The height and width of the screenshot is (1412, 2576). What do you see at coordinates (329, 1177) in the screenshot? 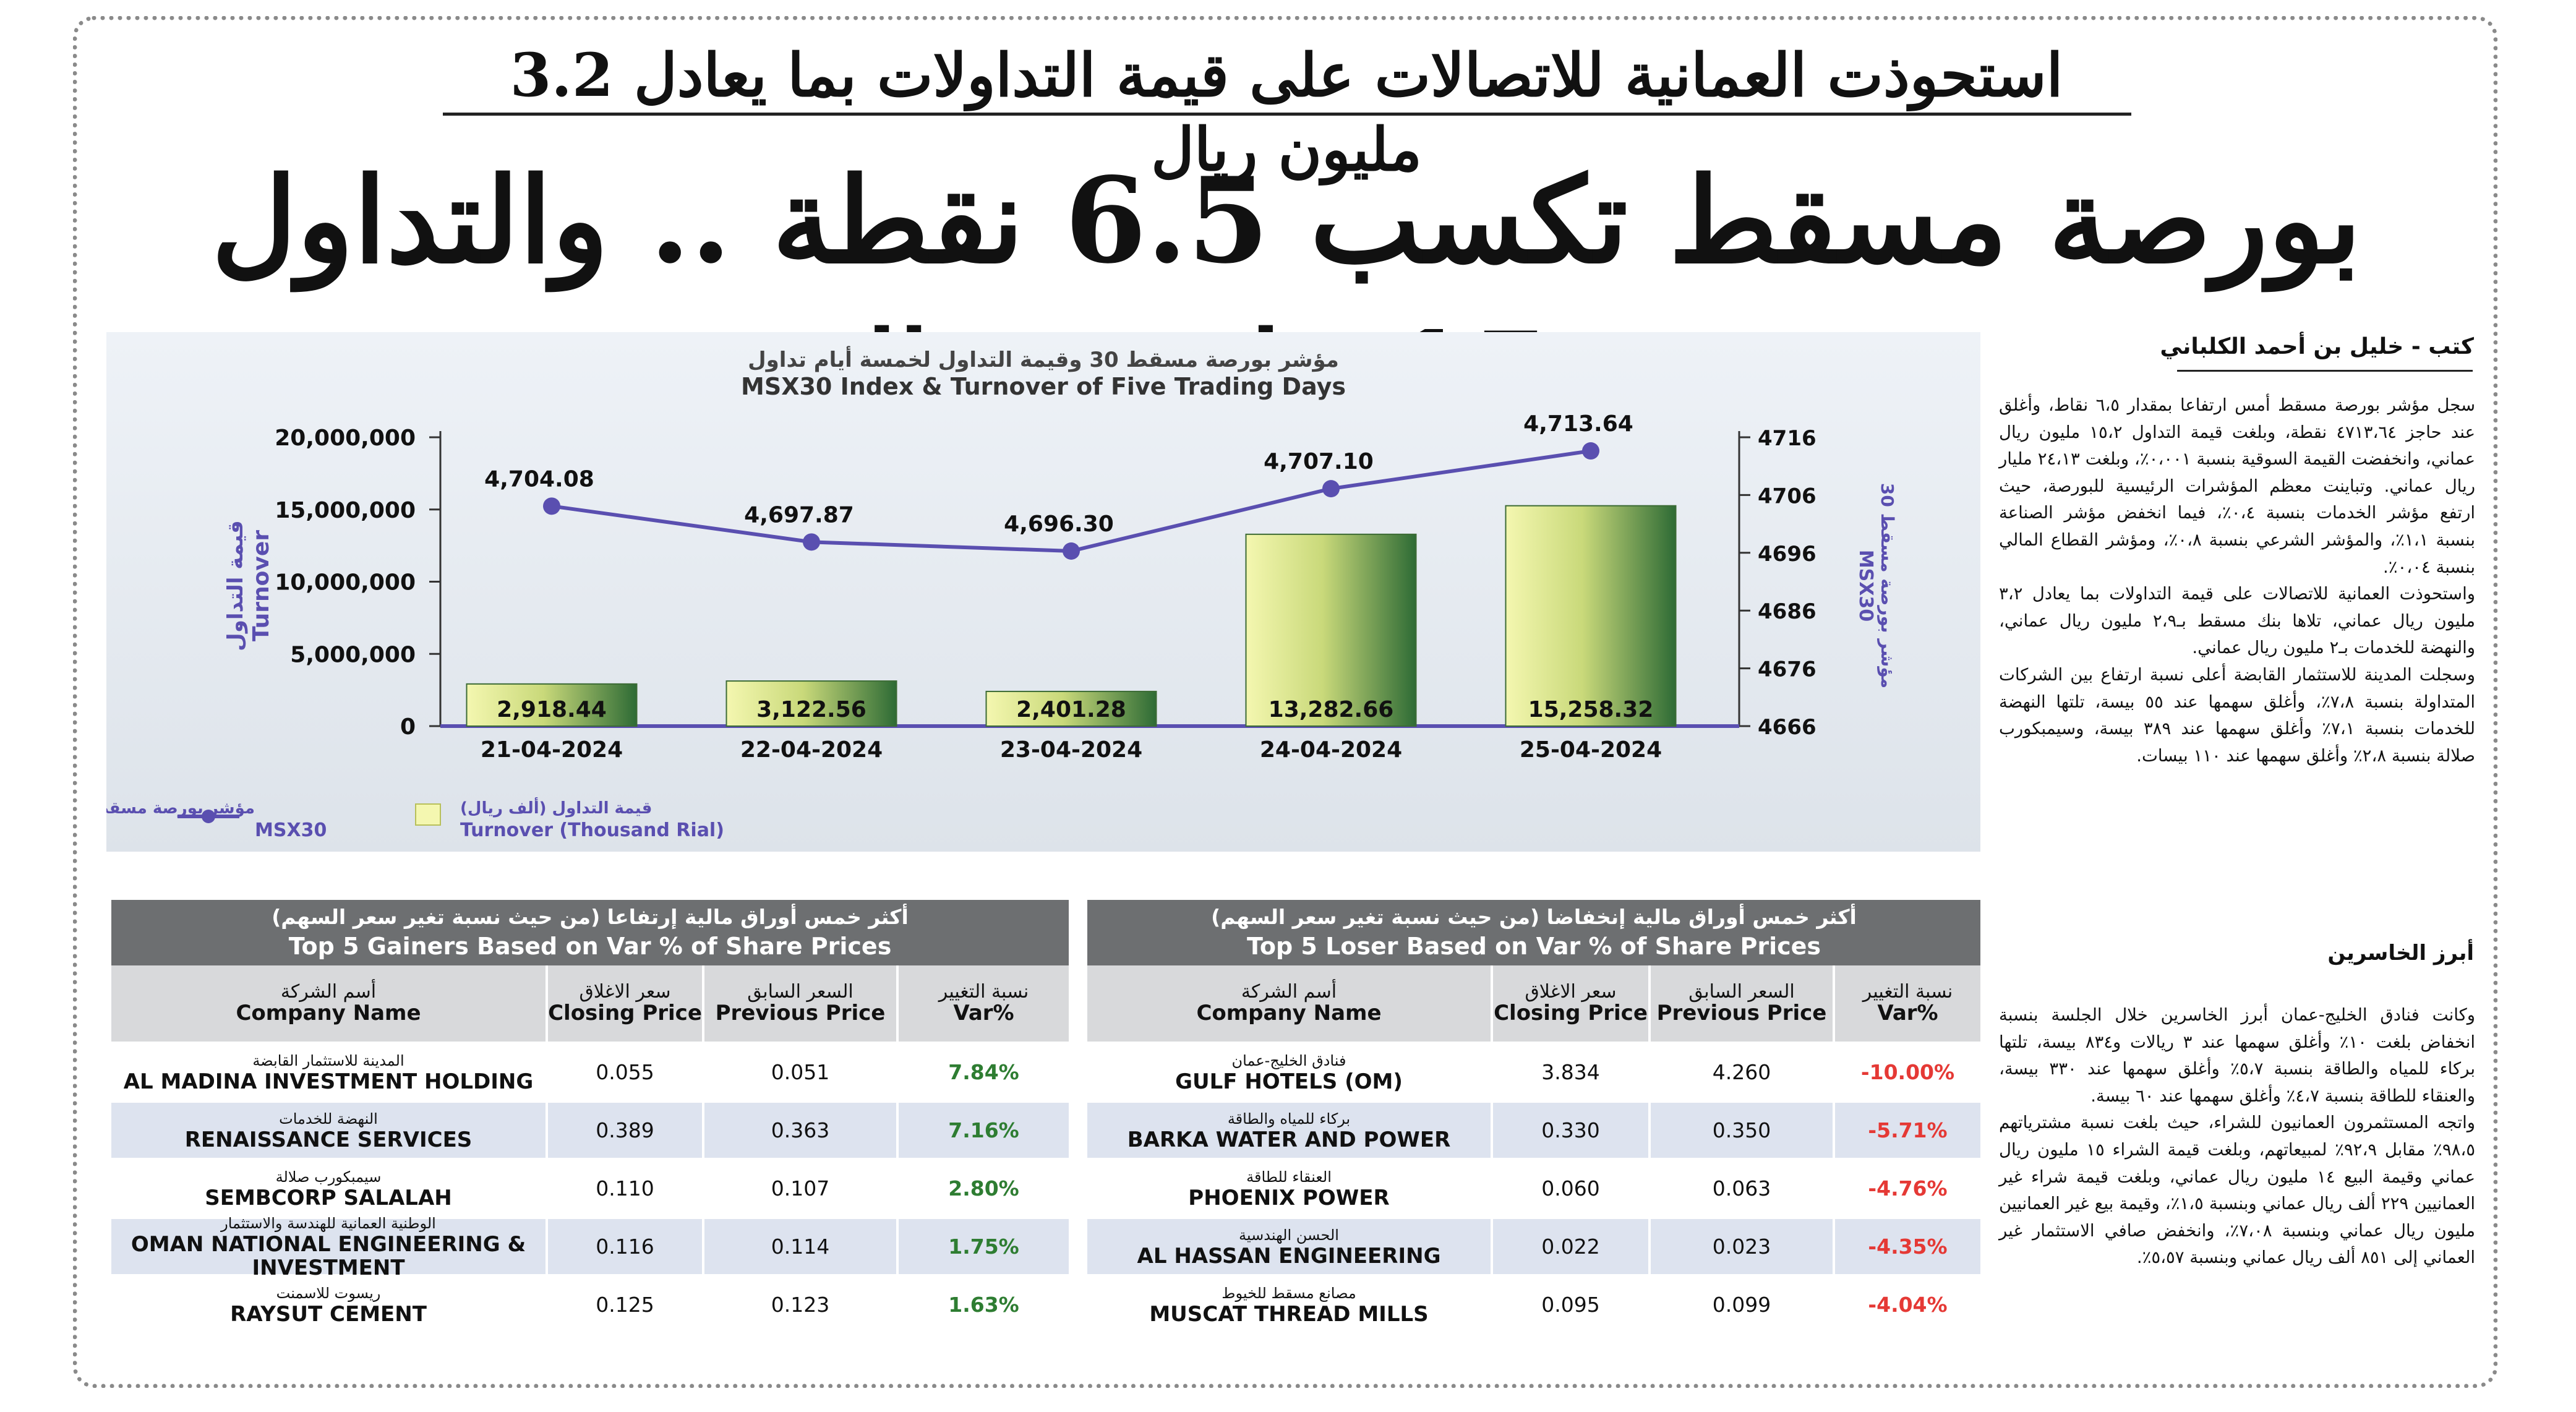
I see `company-name-ar: سيمبكورب صلالة` at bounding box center [329, 1177].